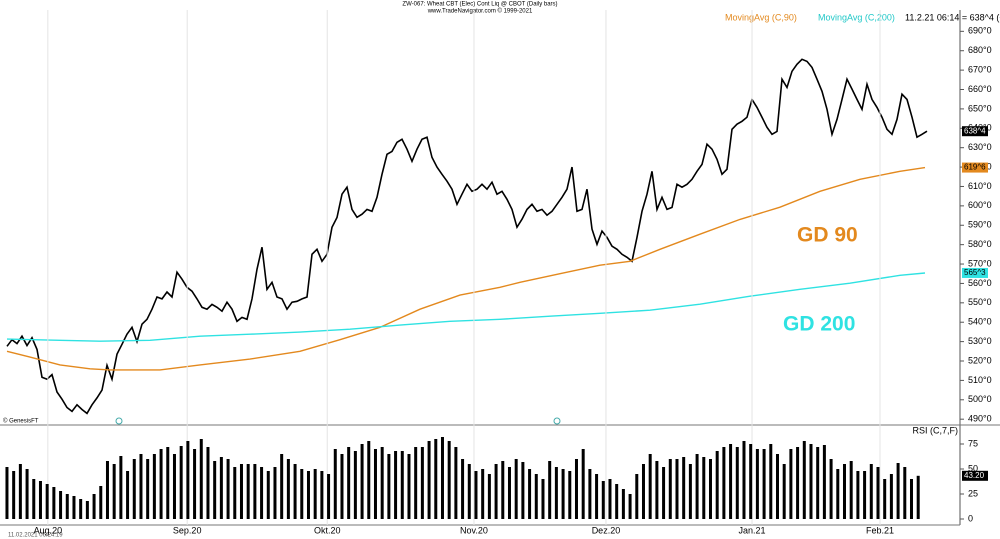  What do you see at coordinates (973, 443) in the screenshot?
I see `y-tick-label: 75` at bounding box center [973, 443].